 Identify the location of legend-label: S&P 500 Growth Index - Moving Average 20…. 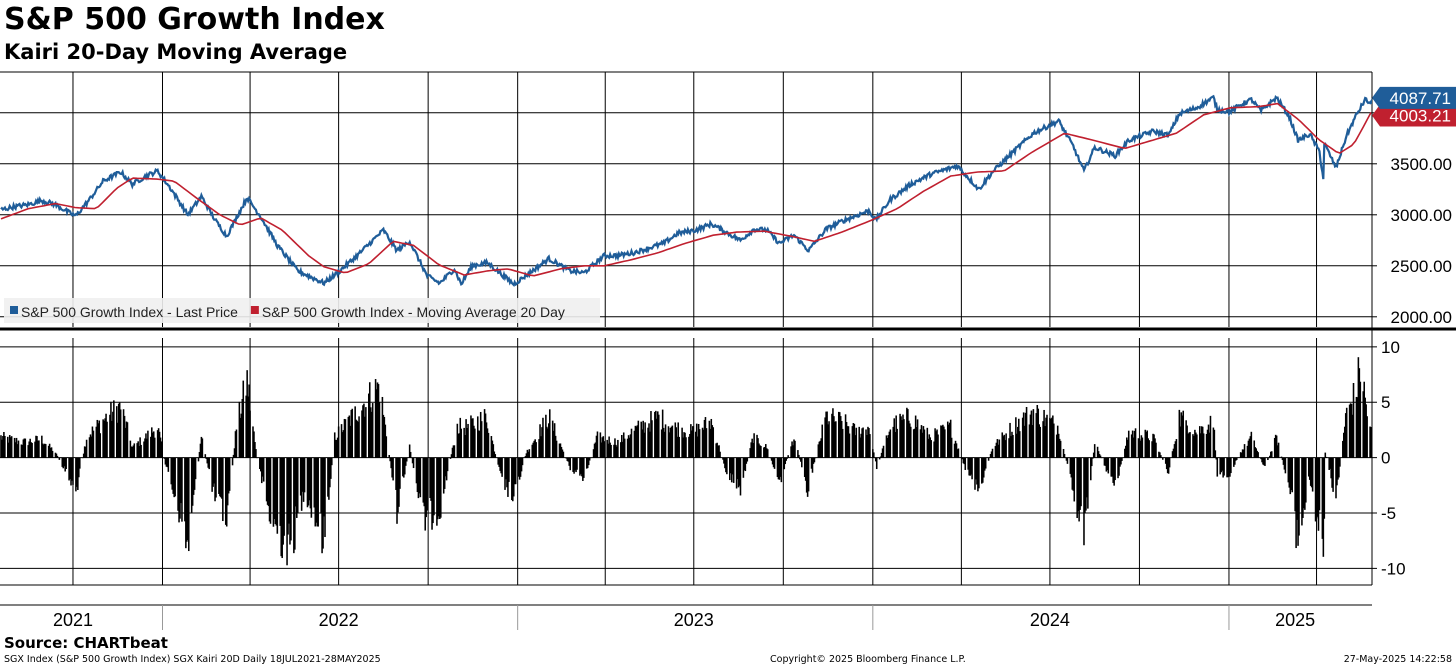
(413, 312).